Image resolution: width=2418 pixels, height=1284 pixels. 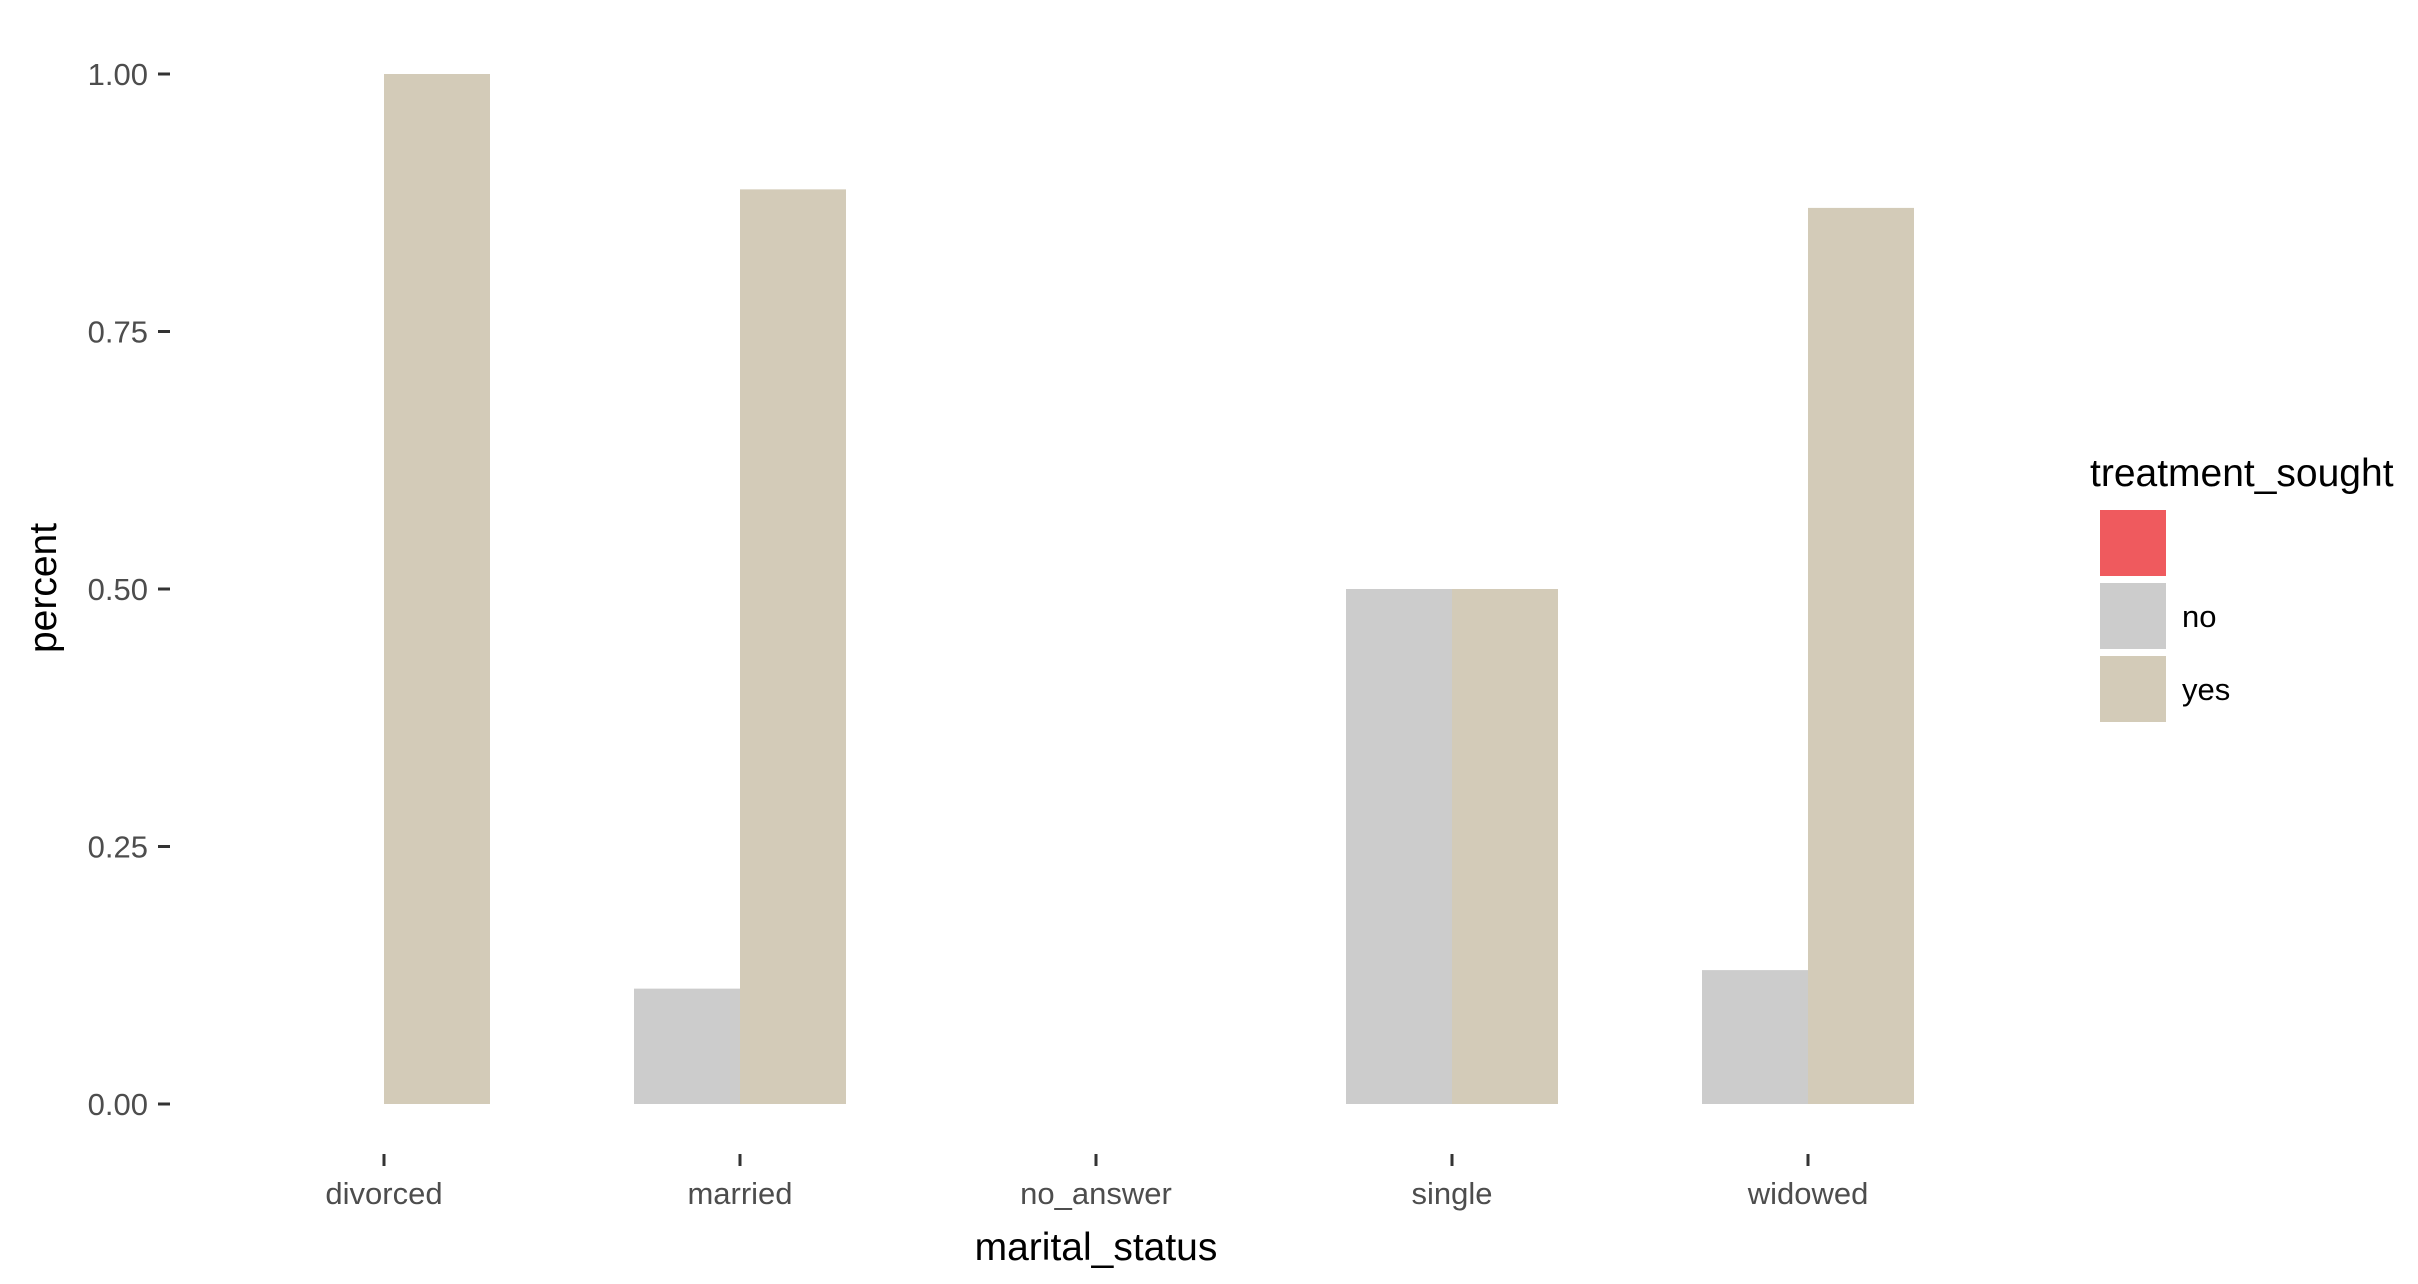 What do you see at coordinates (1808, 1193) in the screenshot?
I see `x-tick-label-widowed: widowed` at bounding box center [1808, 1193].